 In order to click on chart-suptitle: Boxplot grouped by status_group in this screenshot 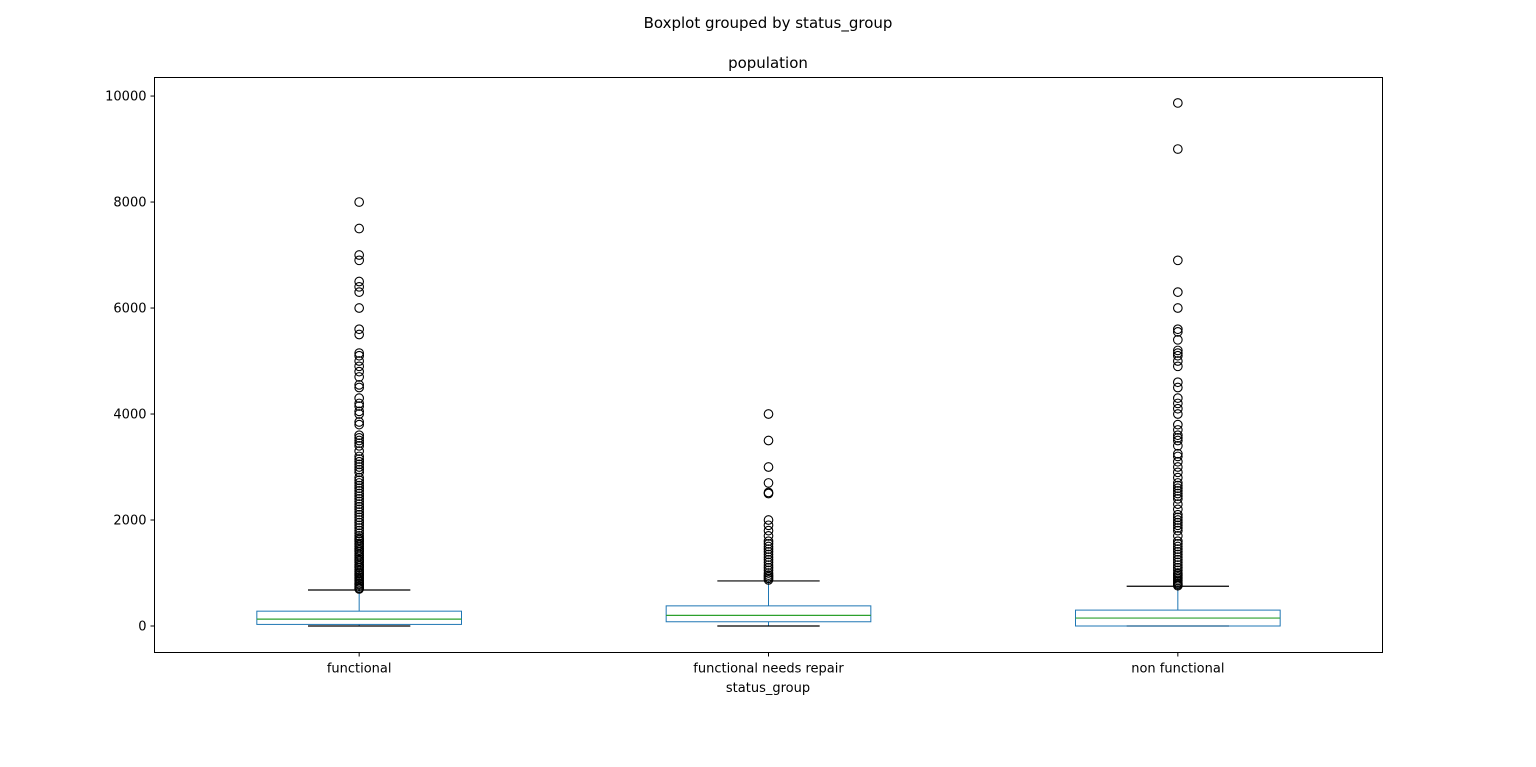, I will do `click(768, 23)`.